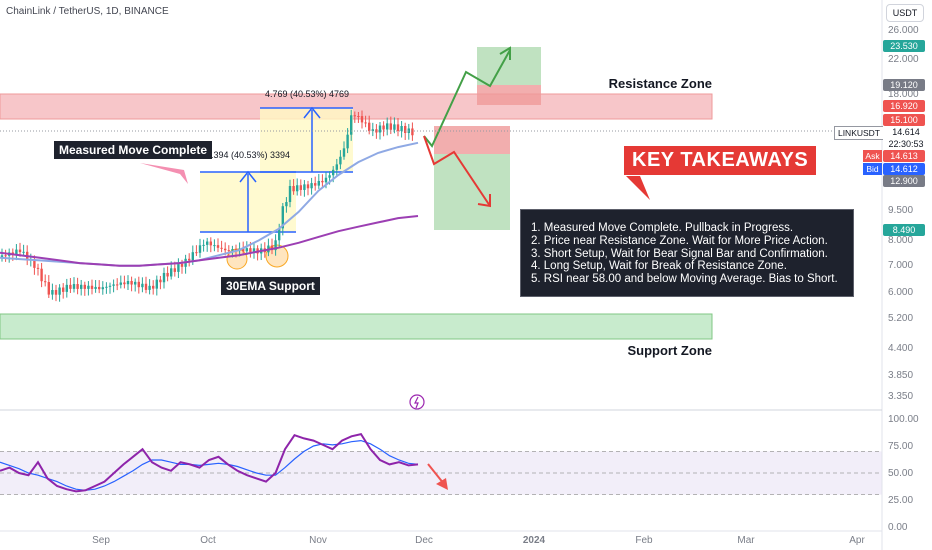 The image size is (932, 550). I want to click on mm1-arrow-head, so click(248, 176).